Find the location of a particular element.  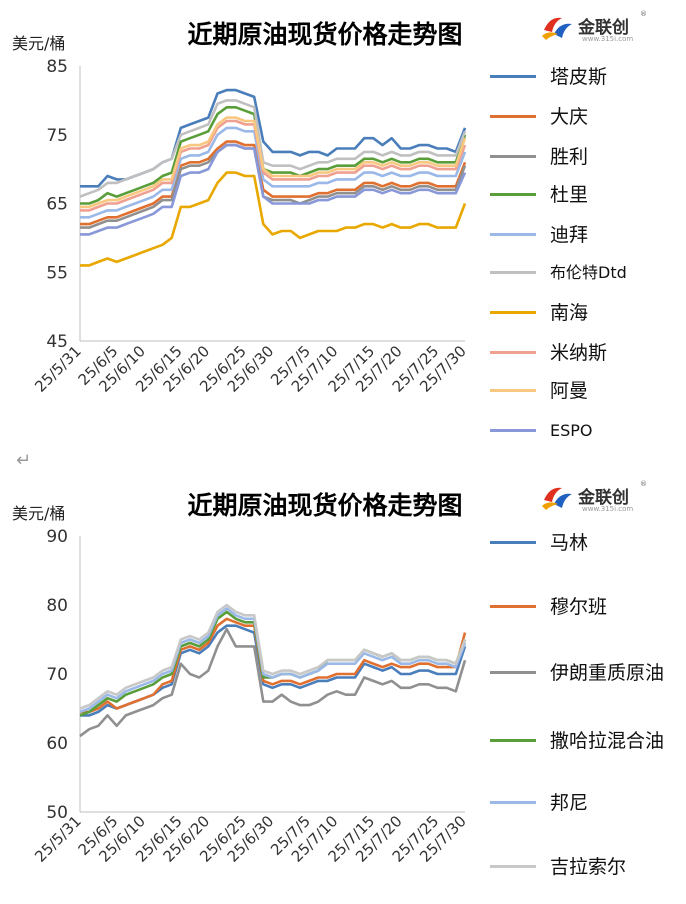

legend-label: 撒哈拉混合油 is located at coordinates (607, 741).